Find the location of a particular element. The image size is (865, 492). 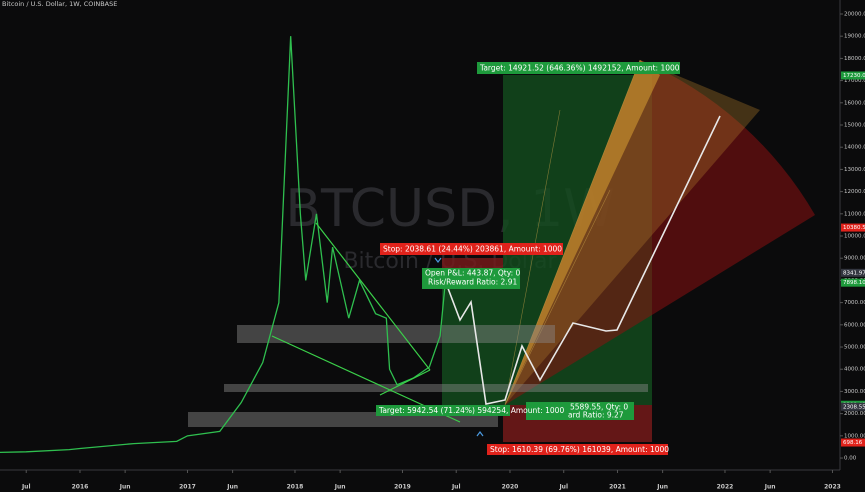

fan-lines is located at coordinates (572, 232).